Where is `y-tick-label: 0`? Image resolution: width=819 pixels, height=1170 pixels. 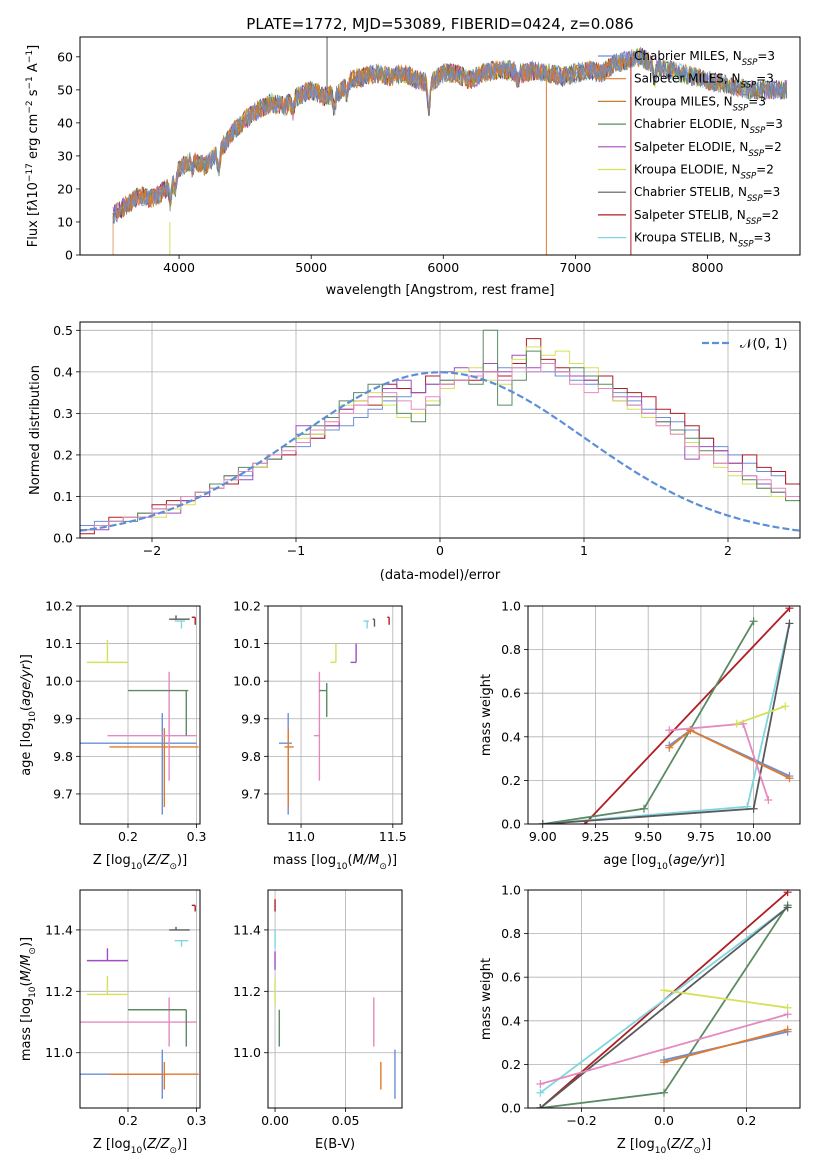 y-tick-label: 0 is located at coordinates (69, 255).